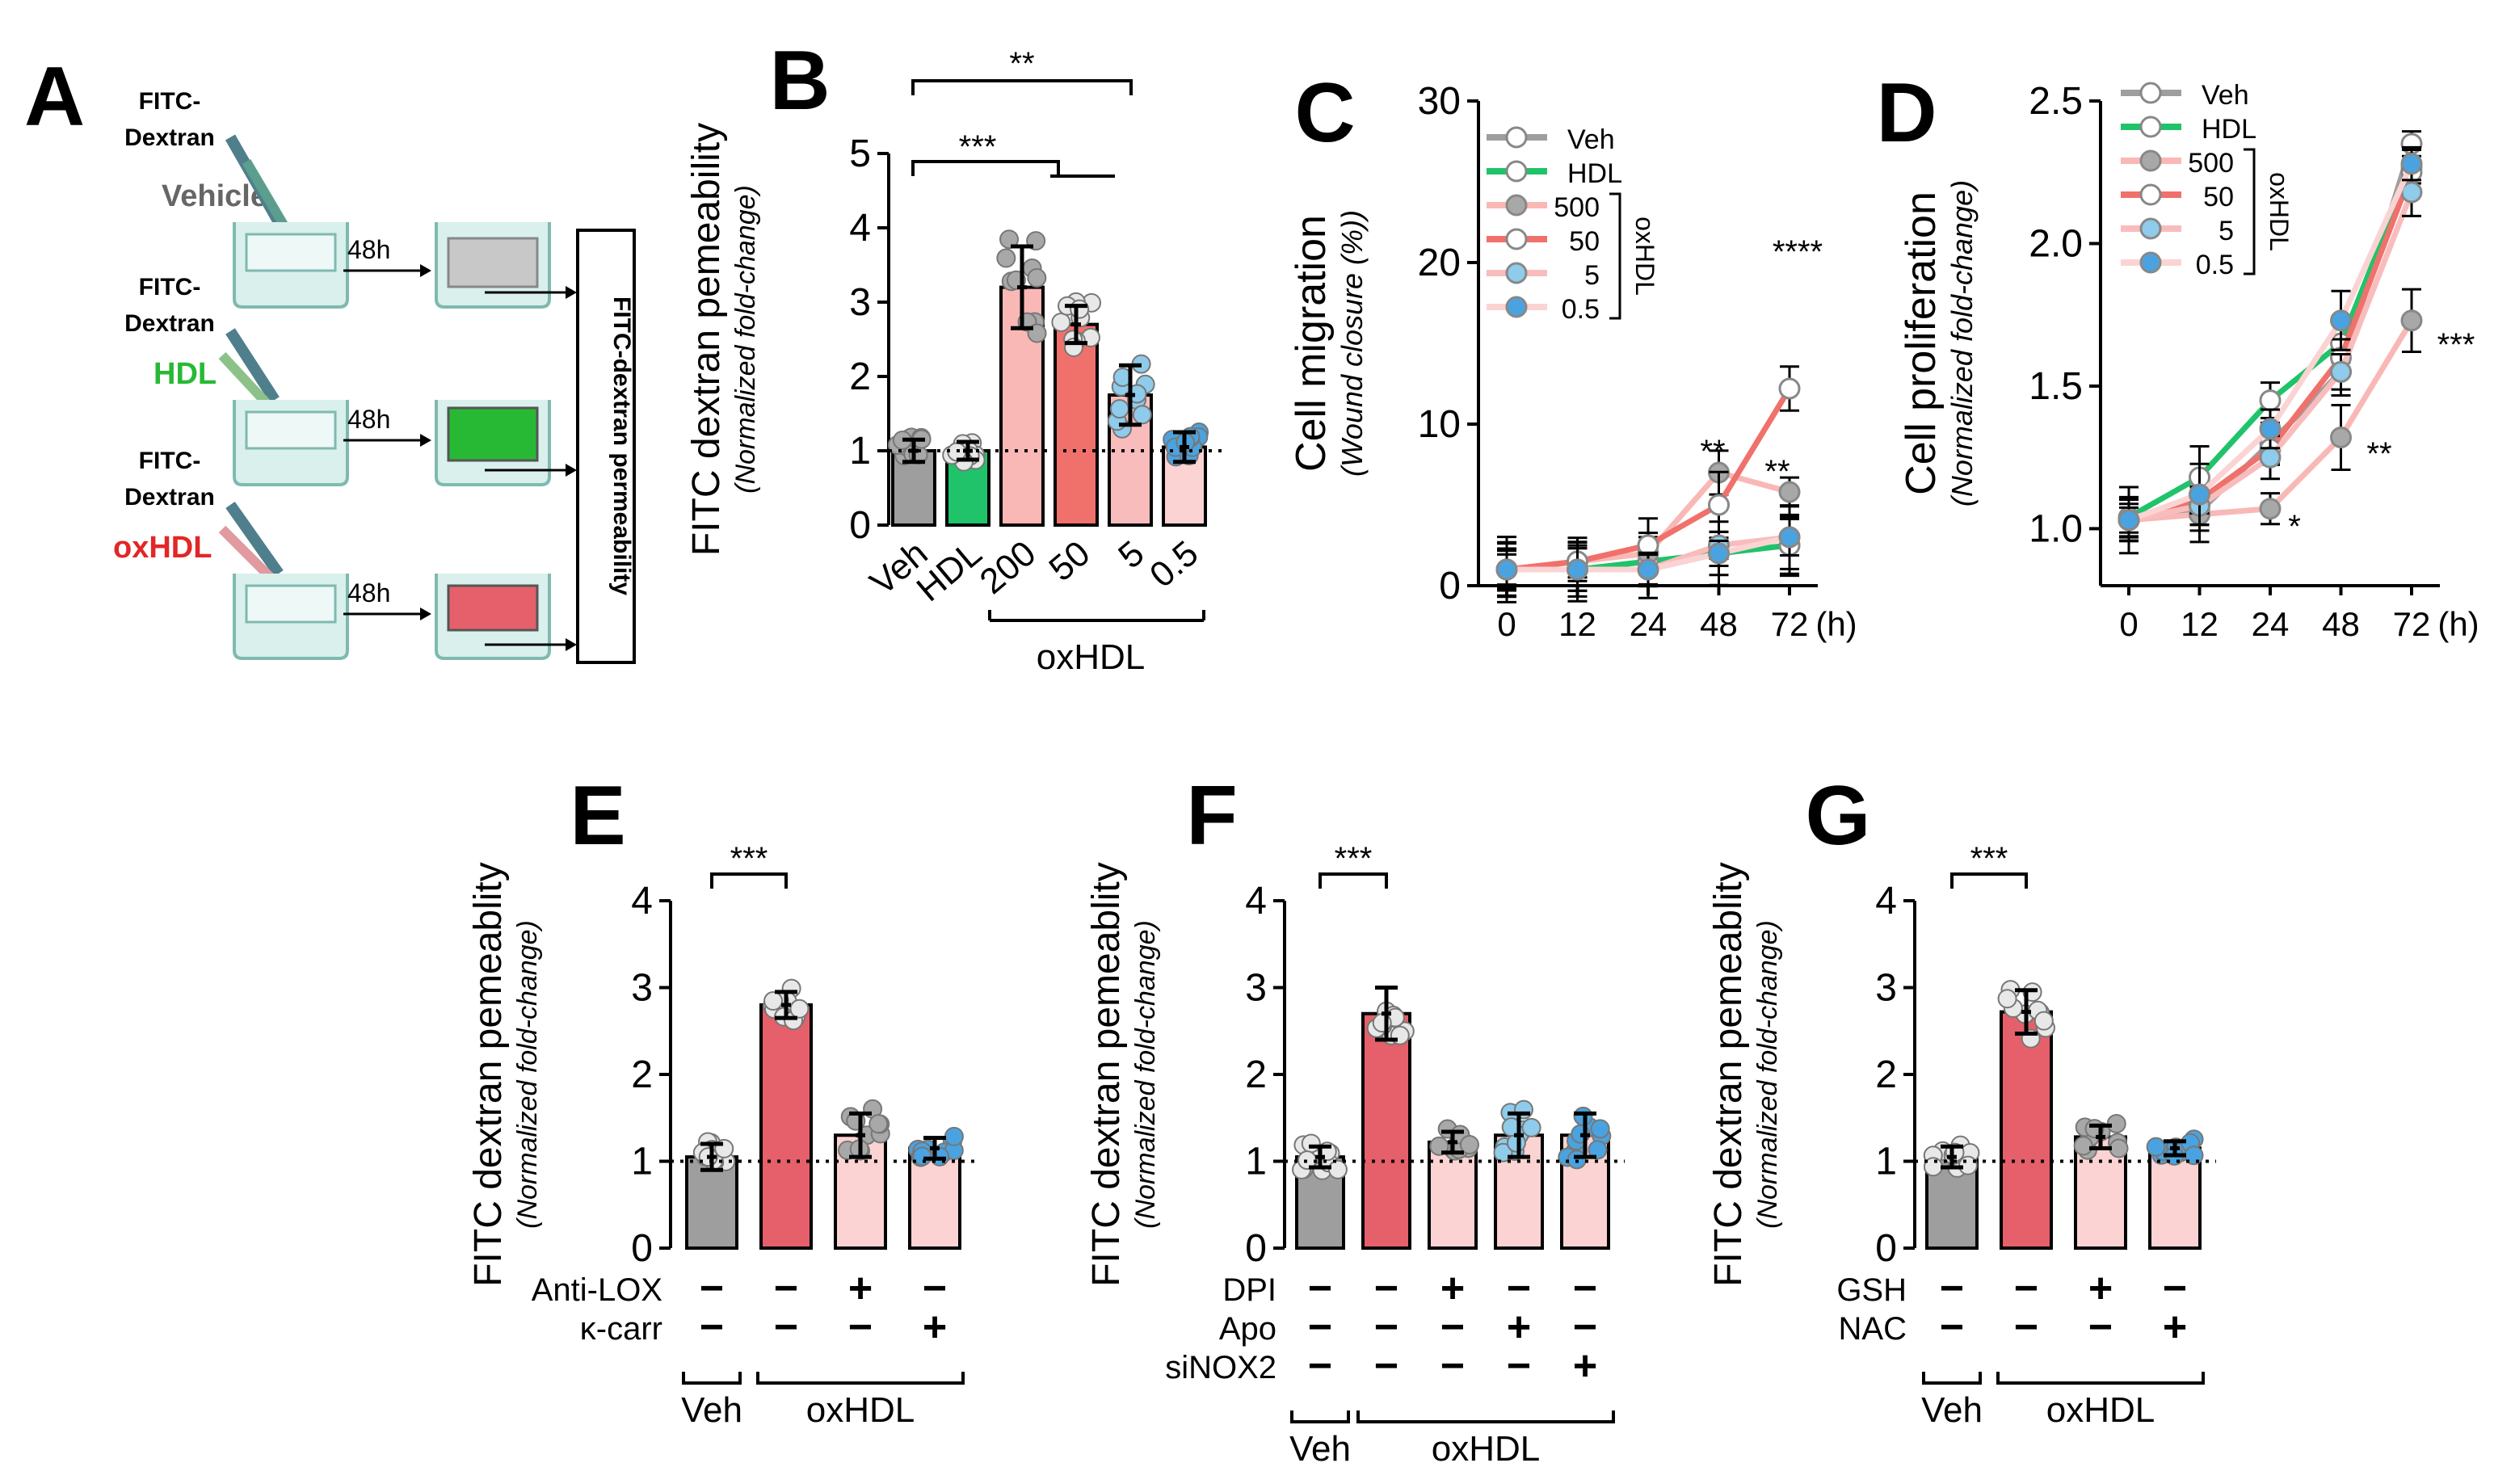  Describe the element at coordinates (1798, 252) in the screenshot. I see `significance-label: ****` at that location.